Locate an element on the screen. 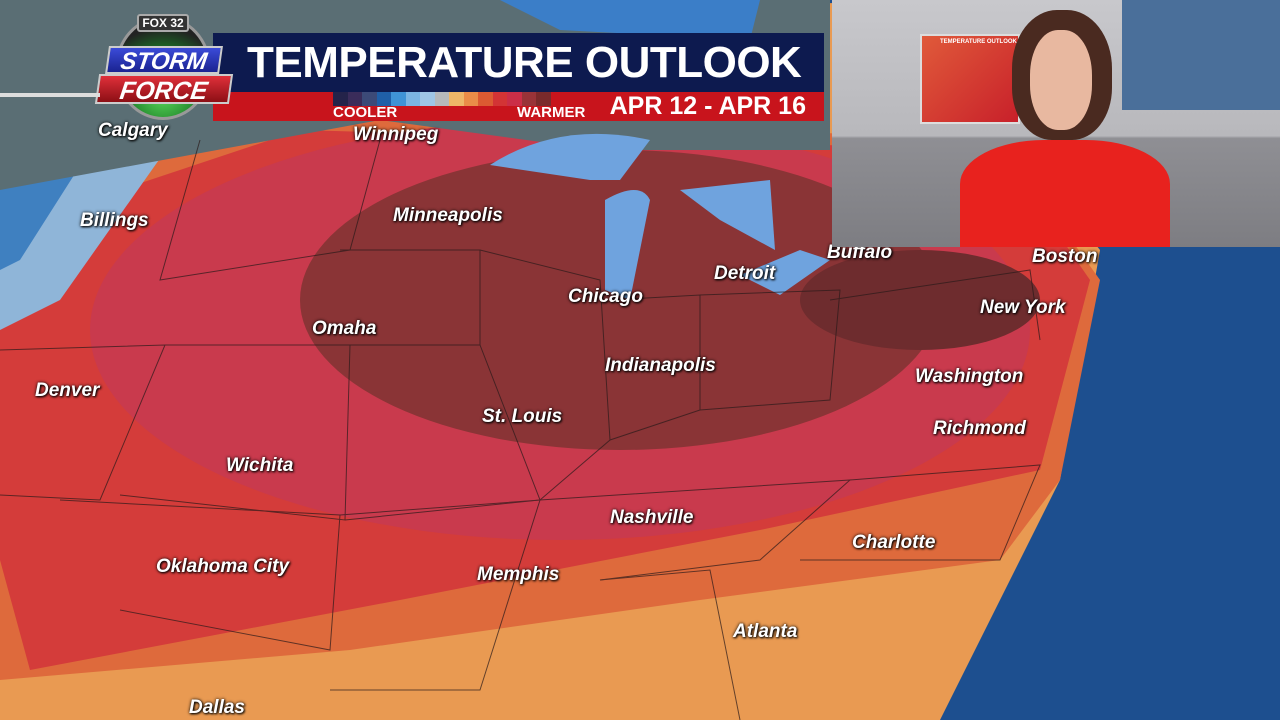 The height and width of the screenshot is (720, 1280). city-label: Memphis is located at coordinates (518, 574).